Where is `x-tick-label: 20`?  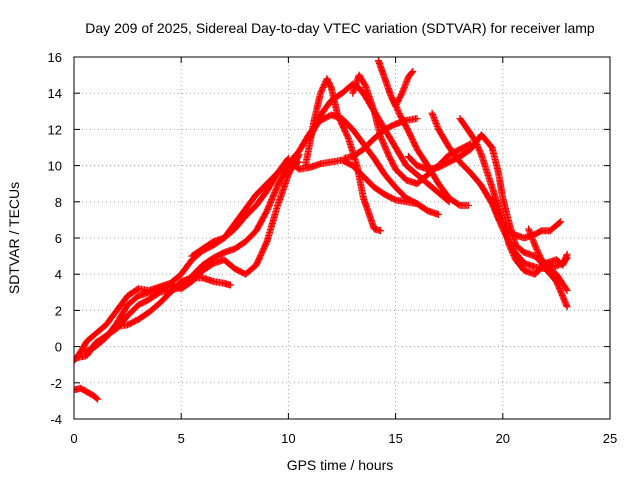
x-tick-label: 20 is located at coordinates (503, 438).